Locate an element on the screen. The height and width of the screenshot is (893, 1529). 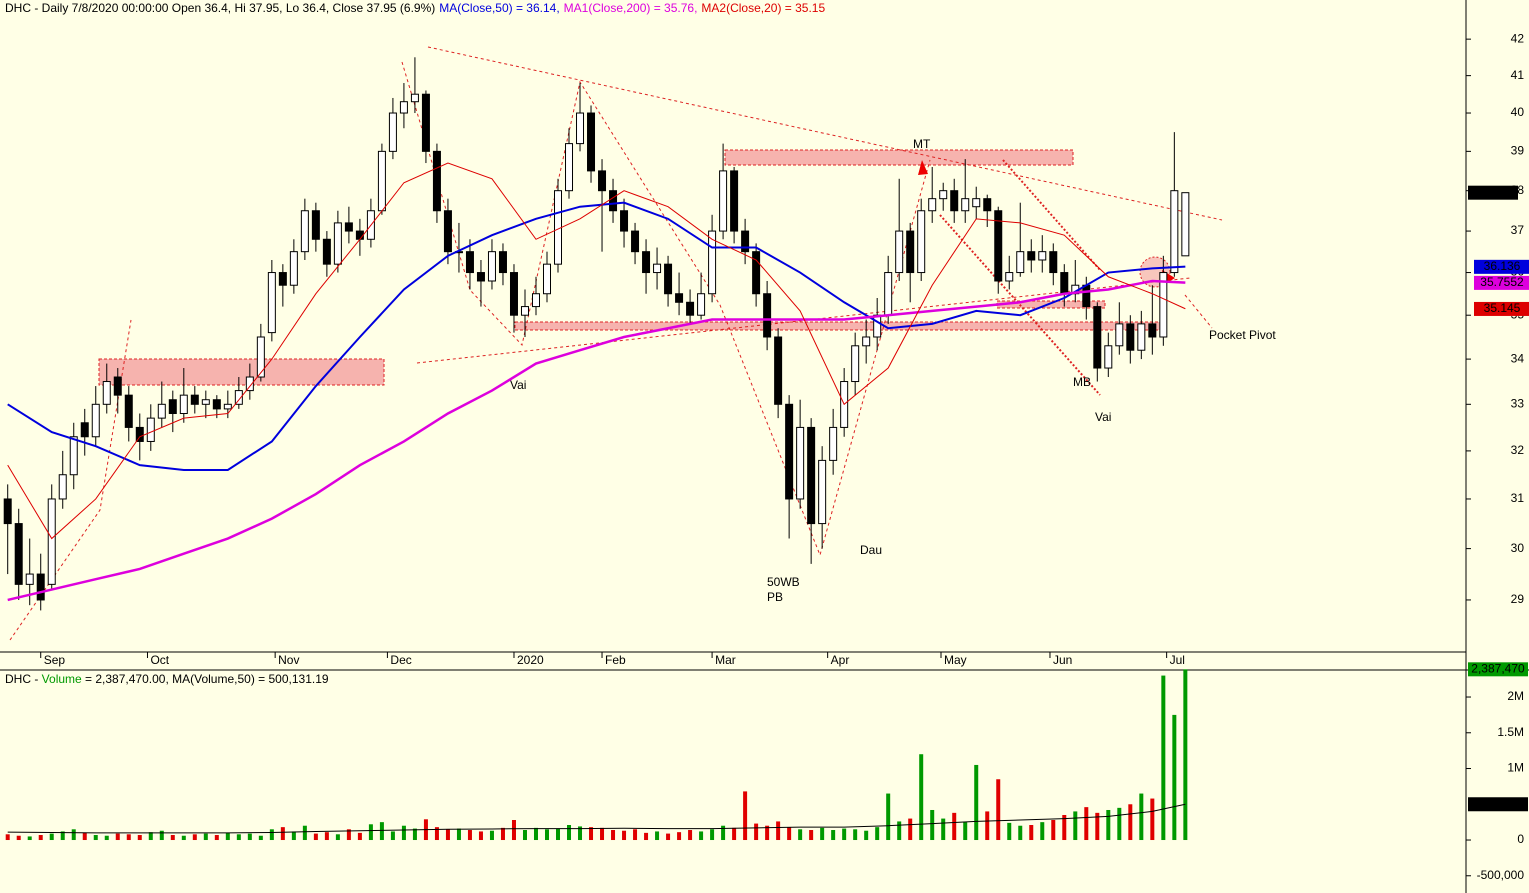
annotation: MT is located at coordinates (922, 144).